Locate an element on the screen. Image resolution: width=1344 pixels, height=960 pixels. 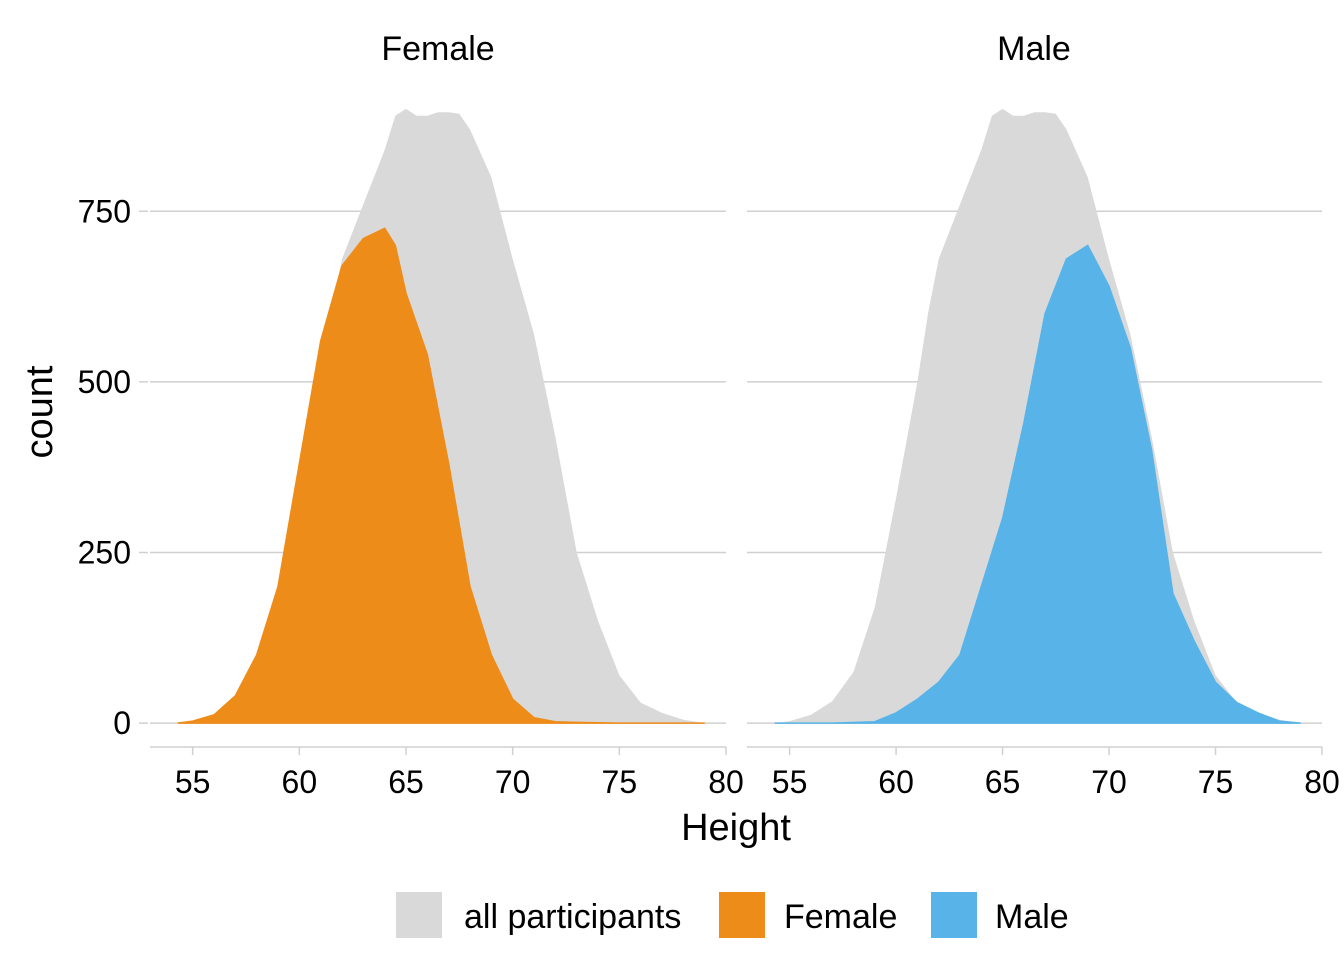
legend: all participants Female Male is located at coordinates (732, 915).